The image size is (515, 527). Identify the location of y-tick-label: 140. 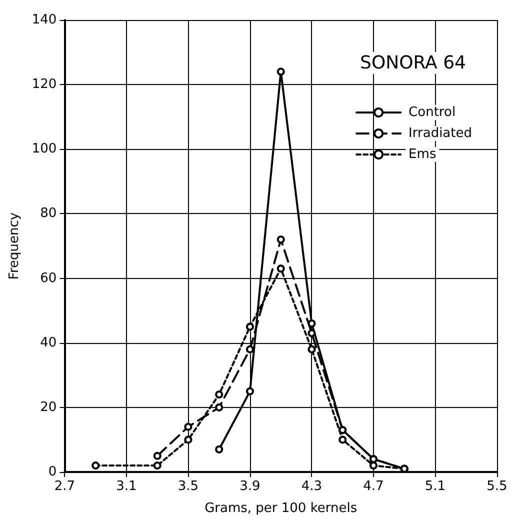
(44, 20).